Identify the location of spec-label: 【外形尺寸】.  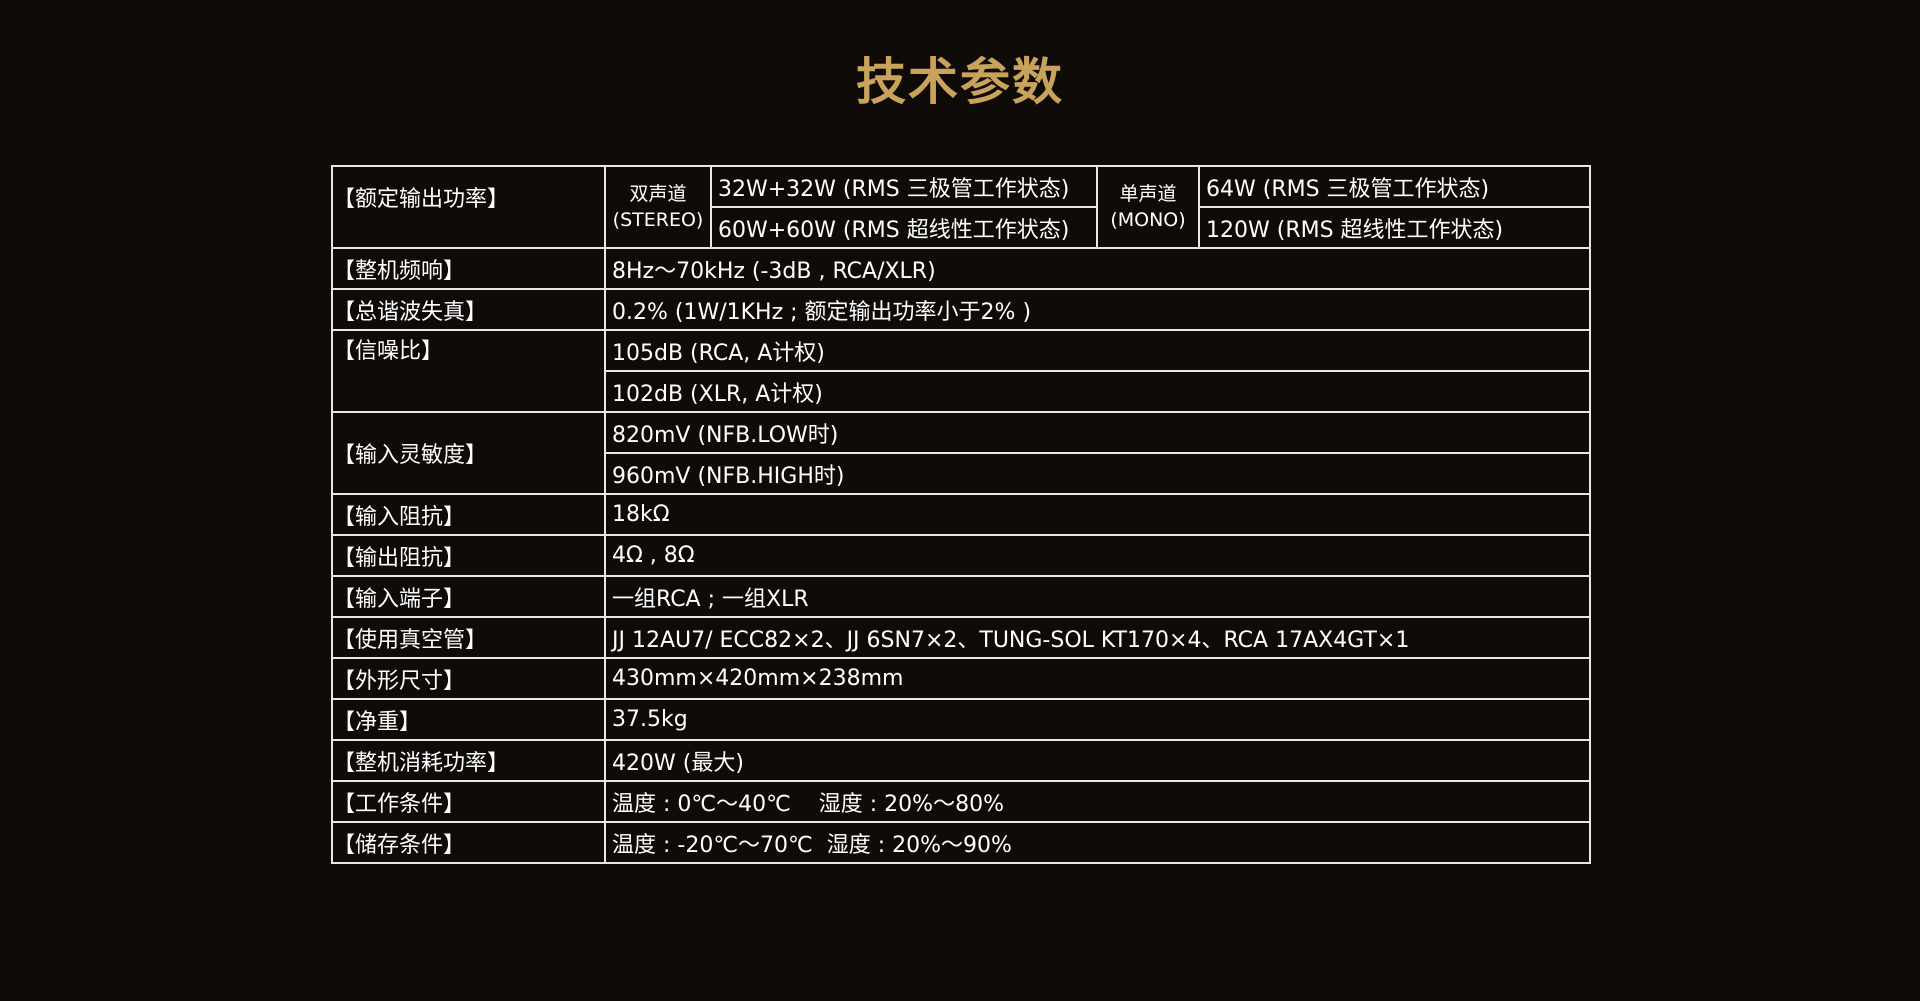
(468, 678).